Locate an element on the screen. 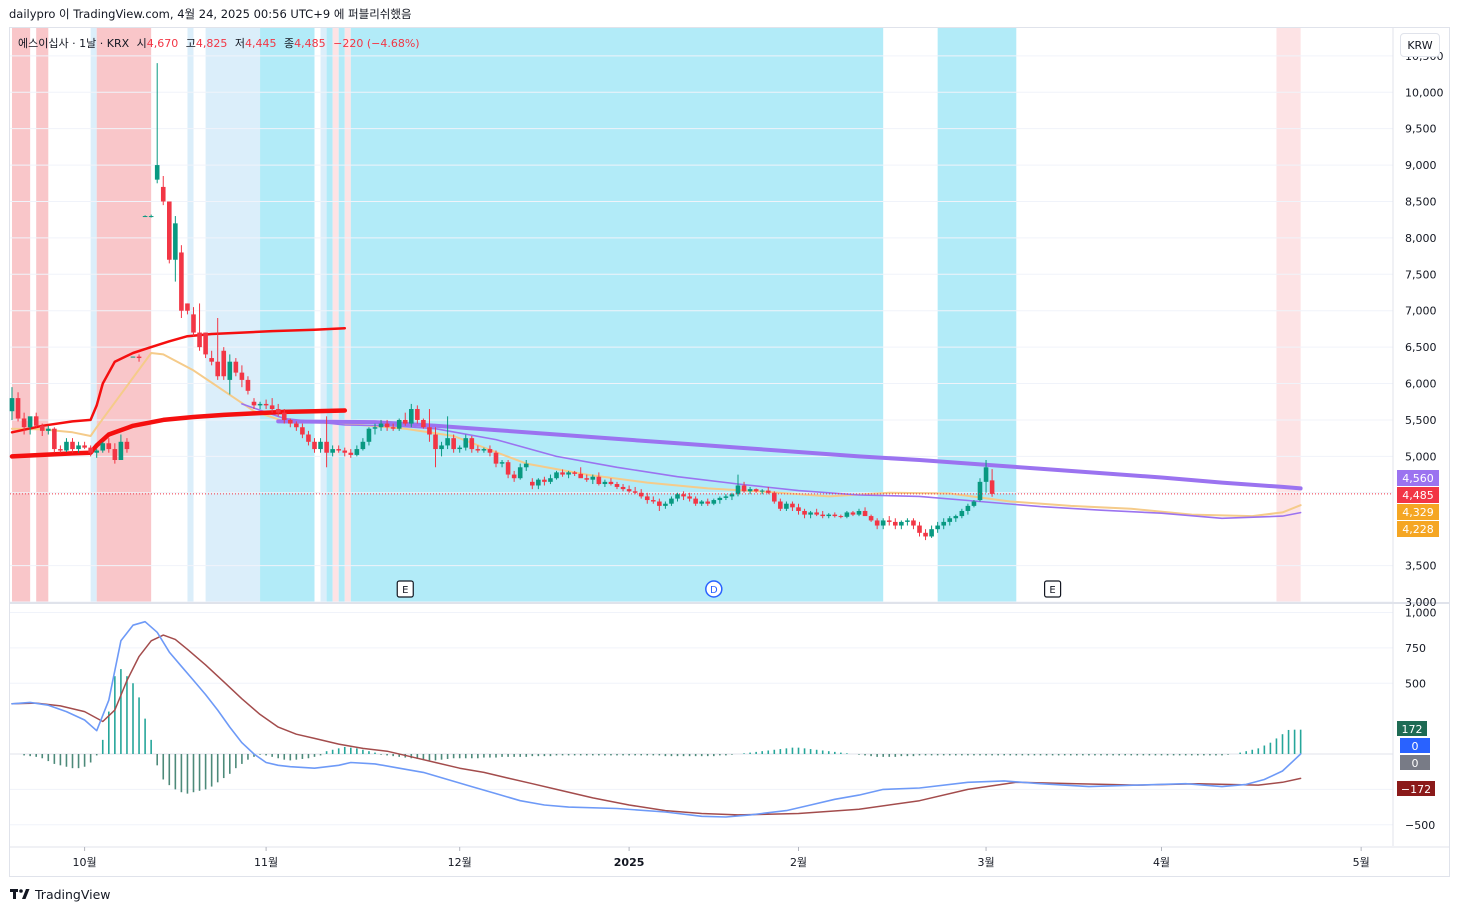  price-axis-label: 4,485 is located at coordinates (1418, 495).